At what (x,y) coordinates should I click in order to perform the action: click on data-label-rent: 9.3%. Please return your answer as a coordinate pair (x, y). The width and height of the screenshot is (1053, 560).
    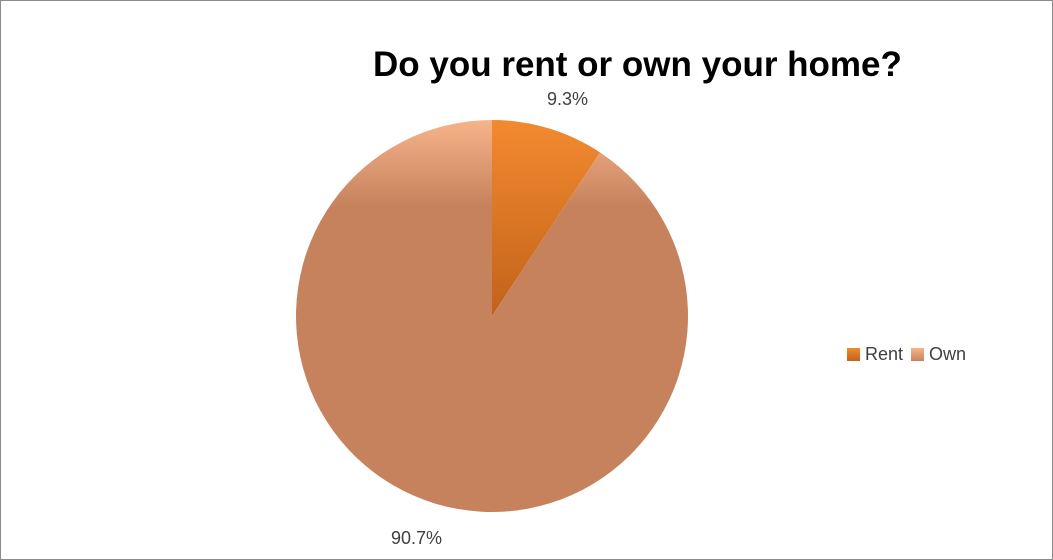
    Looking at the image, I should click on (567, 99).